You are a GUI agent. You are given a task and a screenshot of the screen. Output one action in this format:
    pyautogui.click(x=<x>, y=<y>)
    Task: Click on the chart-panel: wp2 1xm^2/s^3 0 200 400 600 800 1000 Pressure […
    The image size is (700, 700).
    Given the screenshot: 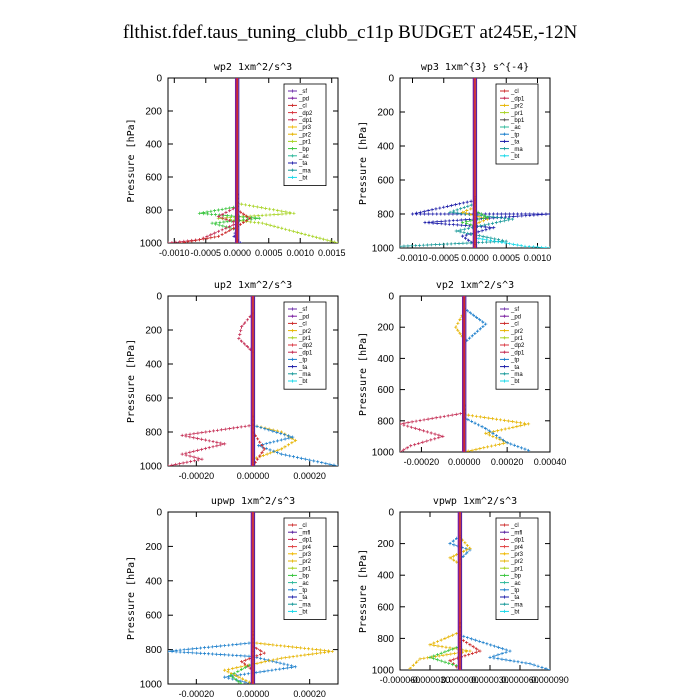 What is the action you would take?
    pyautogui.click(x=235, y=160)
    